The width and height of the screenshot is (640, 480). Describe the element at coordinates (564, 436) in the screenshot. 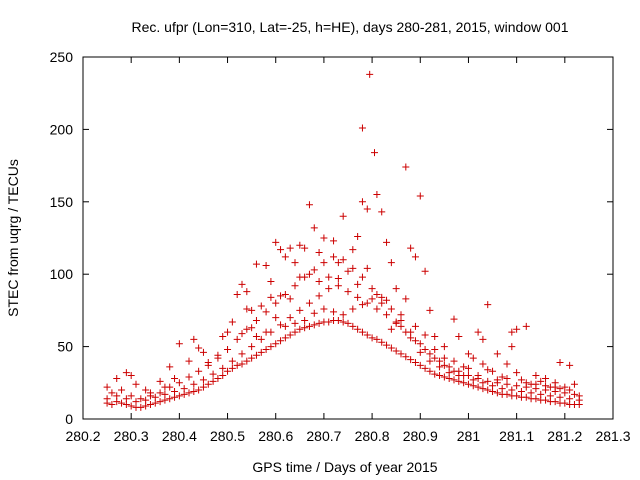

I see `x-tick-label: 281.2` at that location.